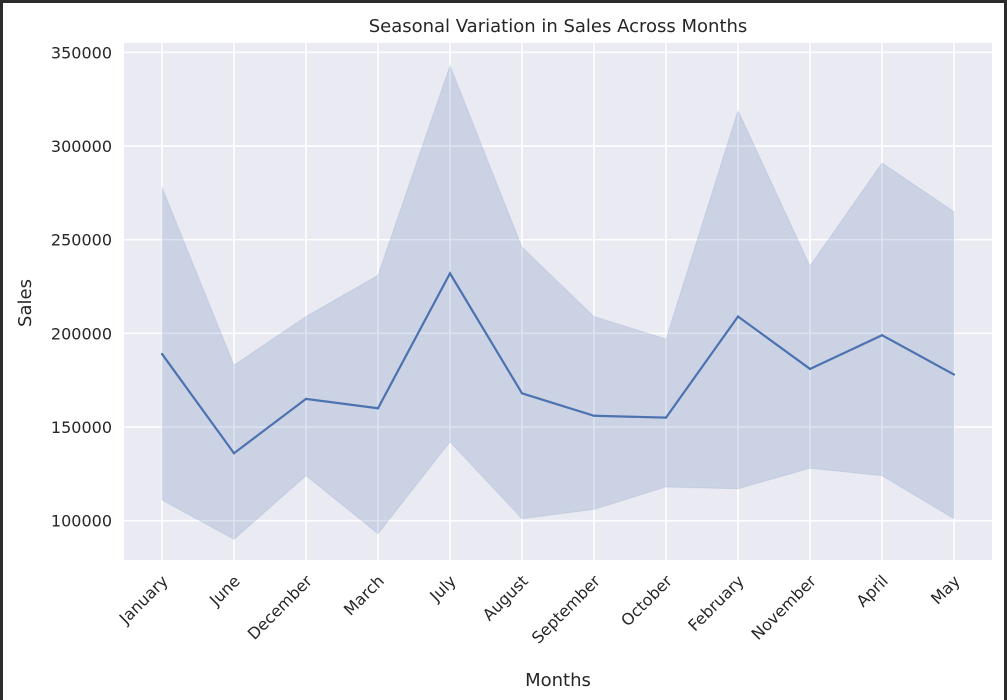  I want to click on y-tick-label: 250000, so click(81, 240).